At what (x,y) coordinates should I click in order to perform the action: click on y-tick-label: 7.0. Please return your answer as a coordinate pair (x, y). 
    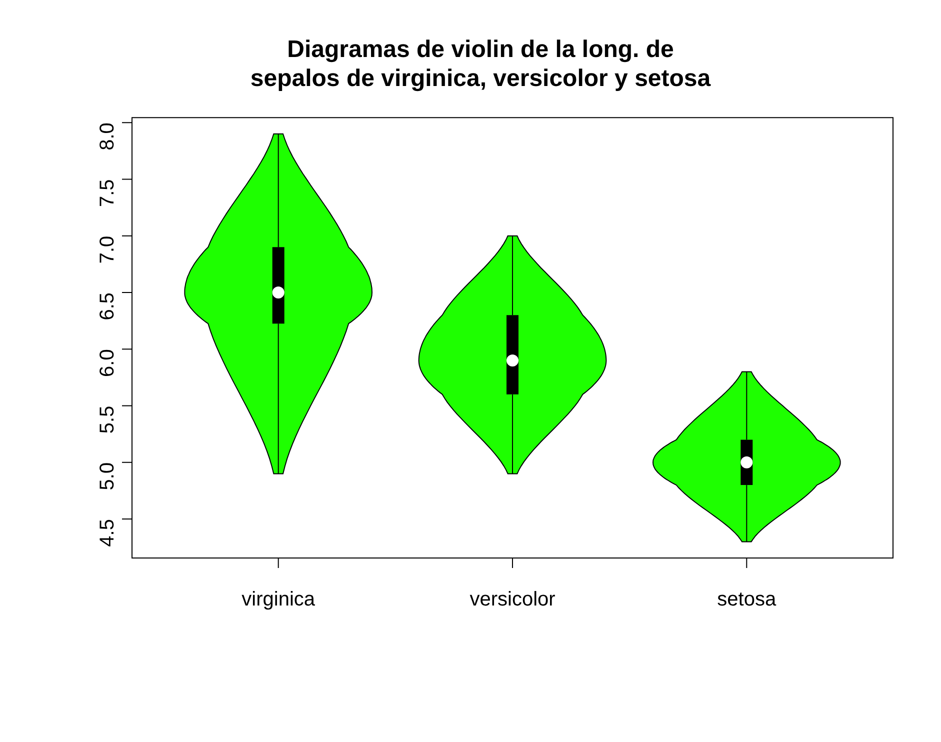
    Looking at the image, I should click on (107, 250).